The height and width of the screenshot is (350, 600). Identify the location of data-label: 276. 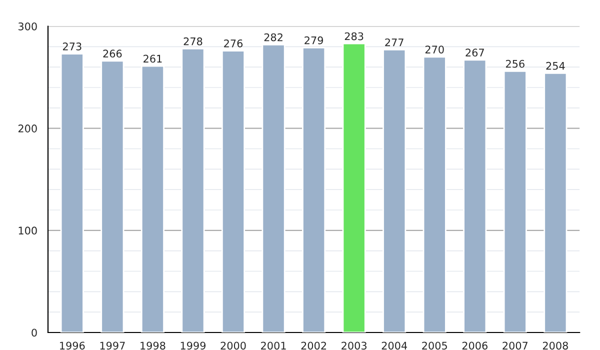
(233, 43).